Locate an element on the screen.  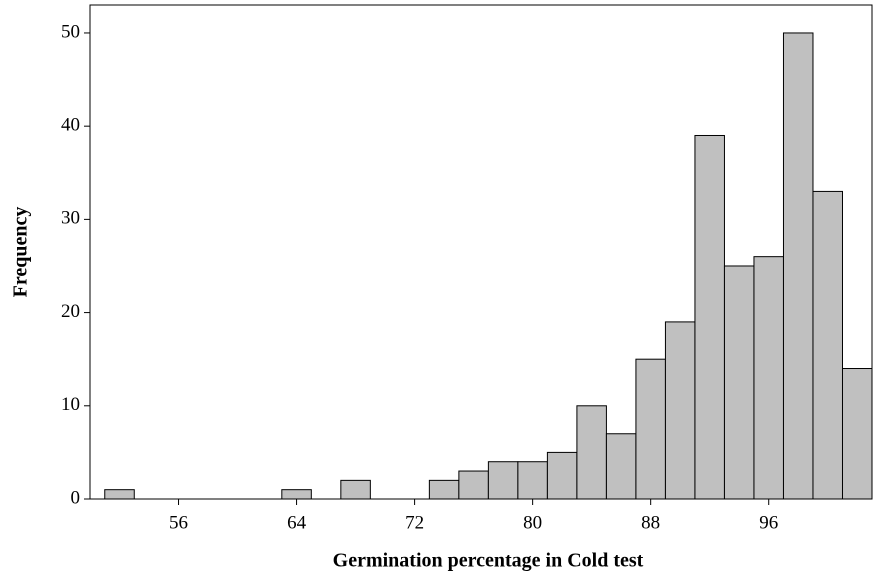
x-tick-label: 96 is located at coordinates (768, 522).